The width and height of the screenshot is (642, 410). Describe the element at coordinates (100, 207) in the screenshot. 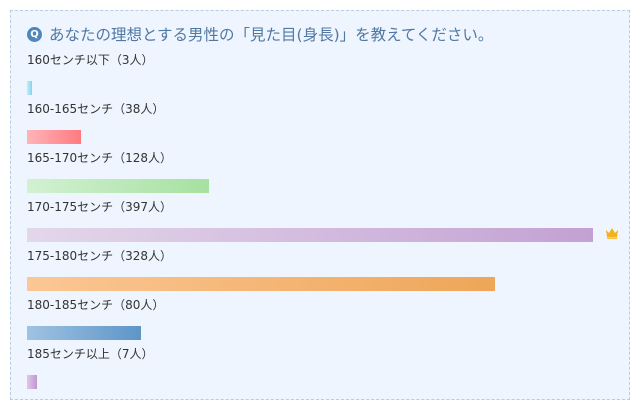

I see `result-label: 170-175センチ（397人）` at that location.